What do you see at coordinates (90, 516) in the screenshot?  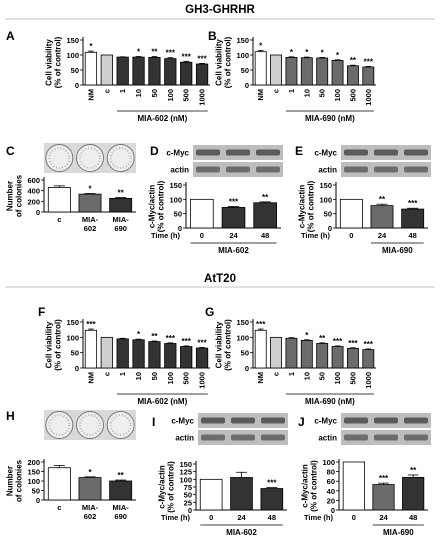 I see `x-tick-label: 602` at bounding box center [90, 516].